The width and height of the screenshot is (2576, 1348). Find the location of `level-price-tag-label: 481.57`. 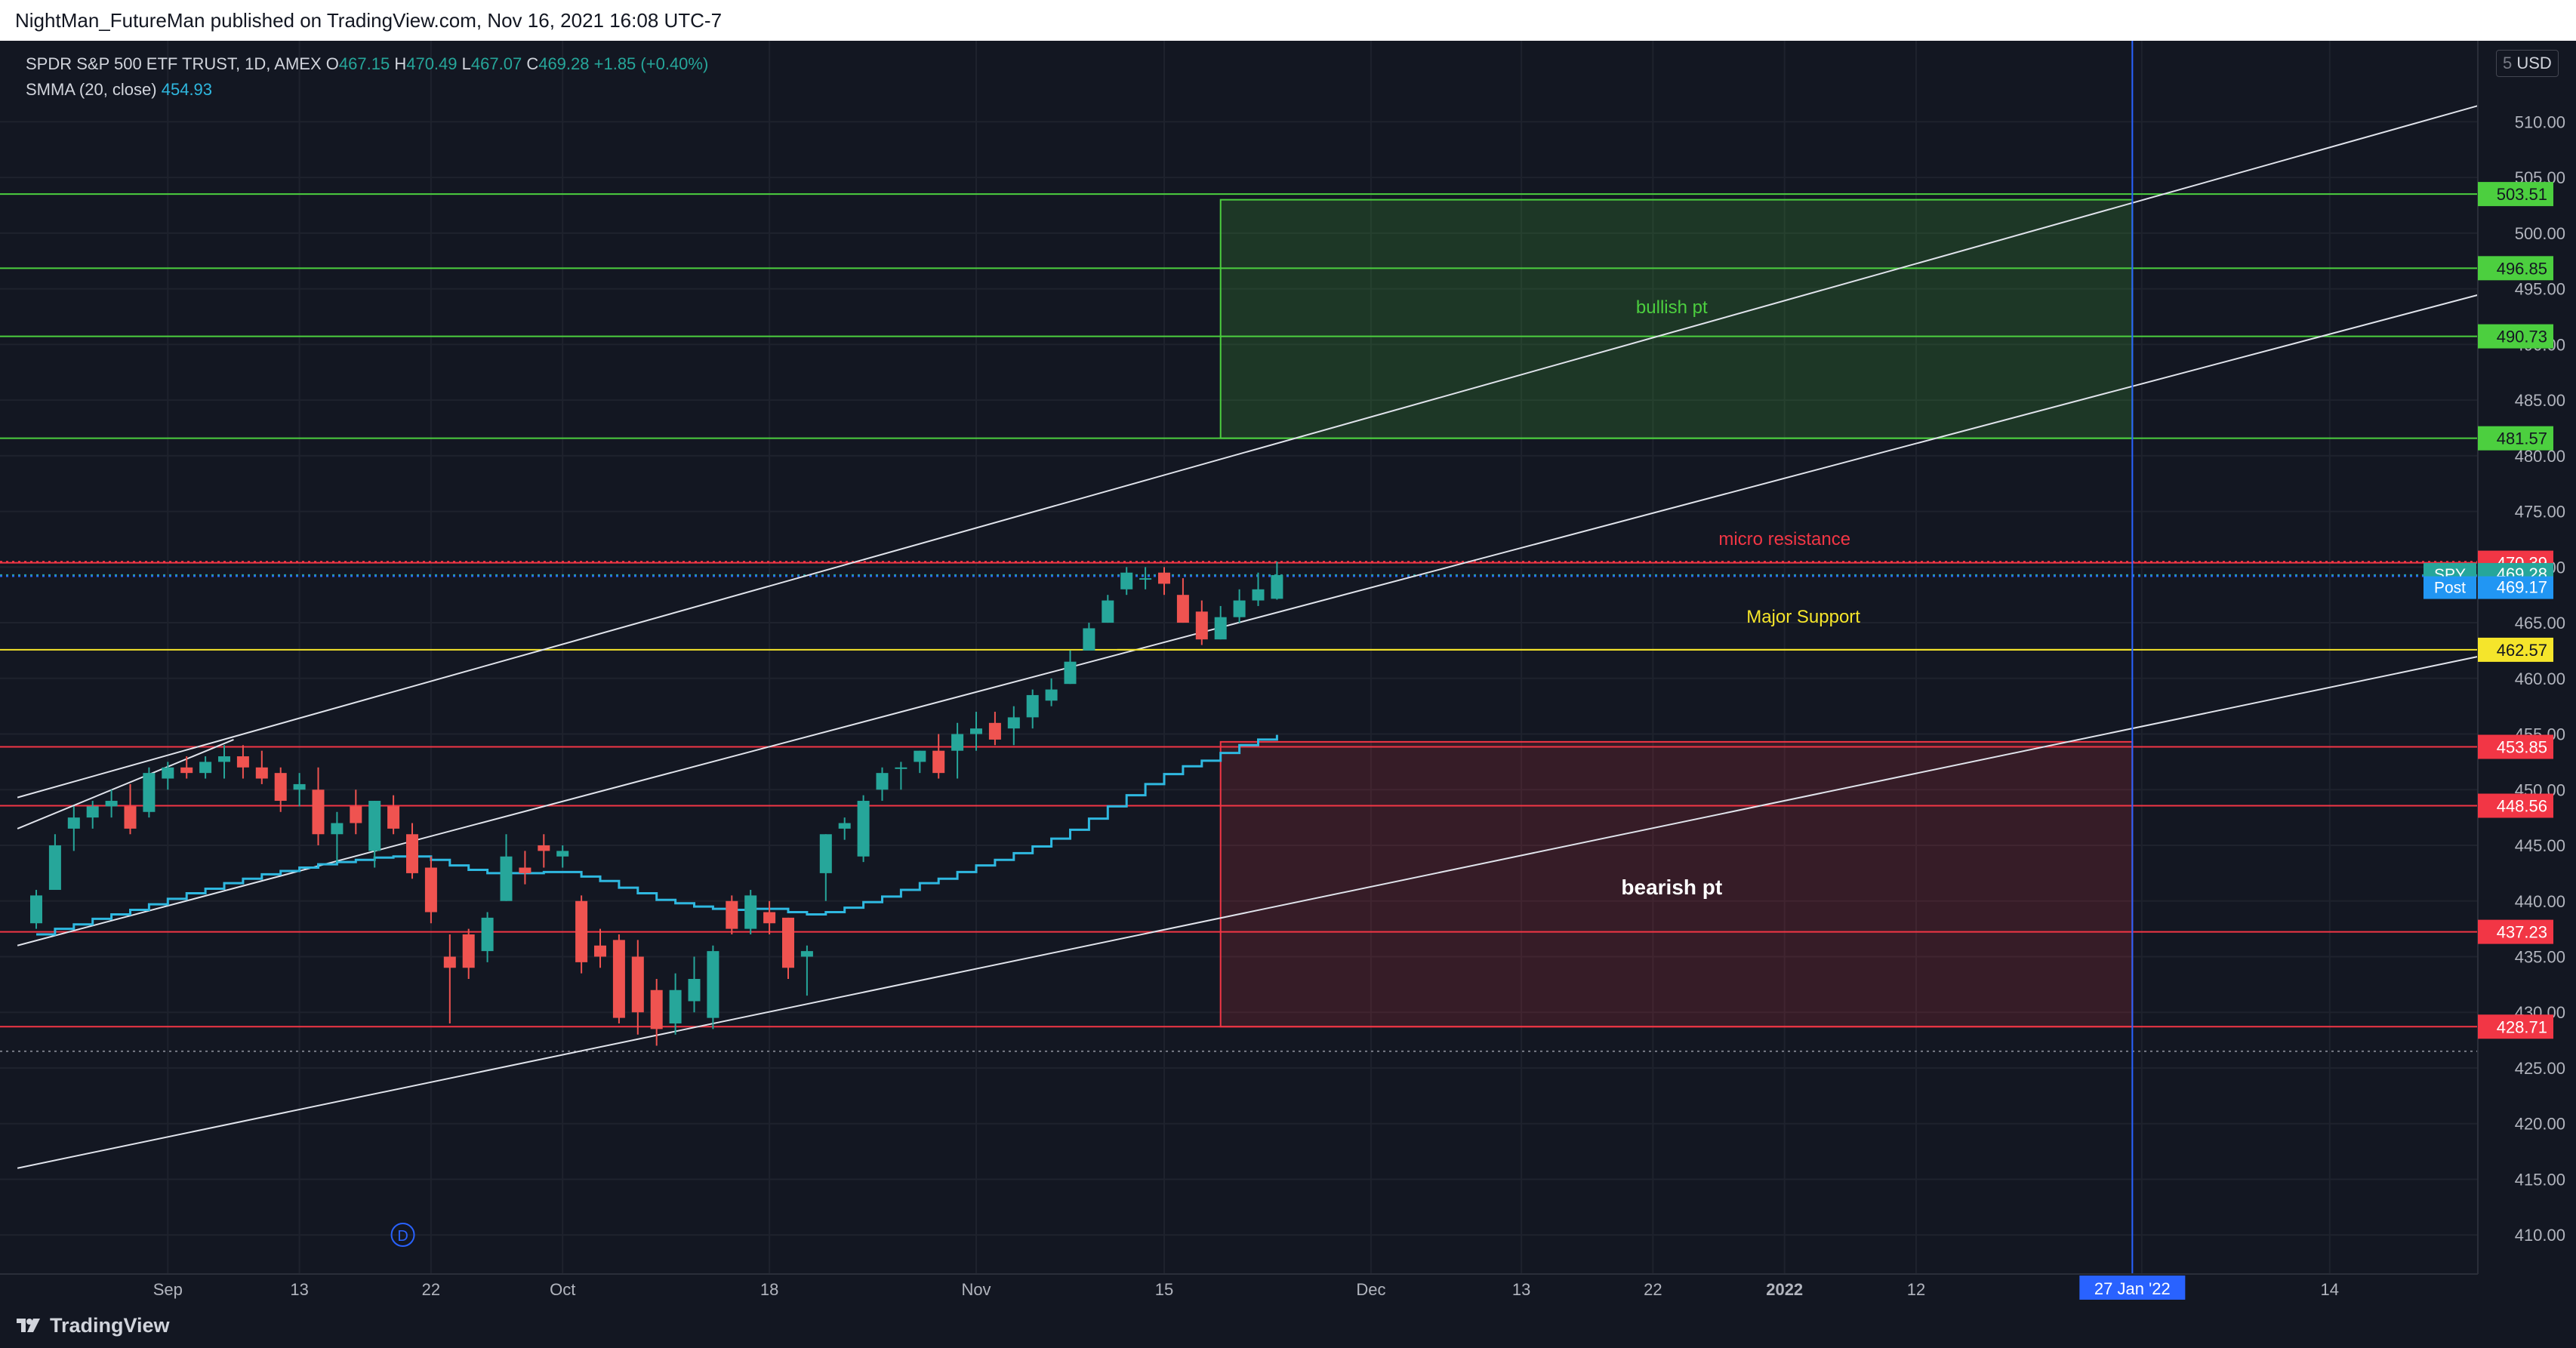

level-price-tag-label: 481.57 is located at coordinates (2522, 438).